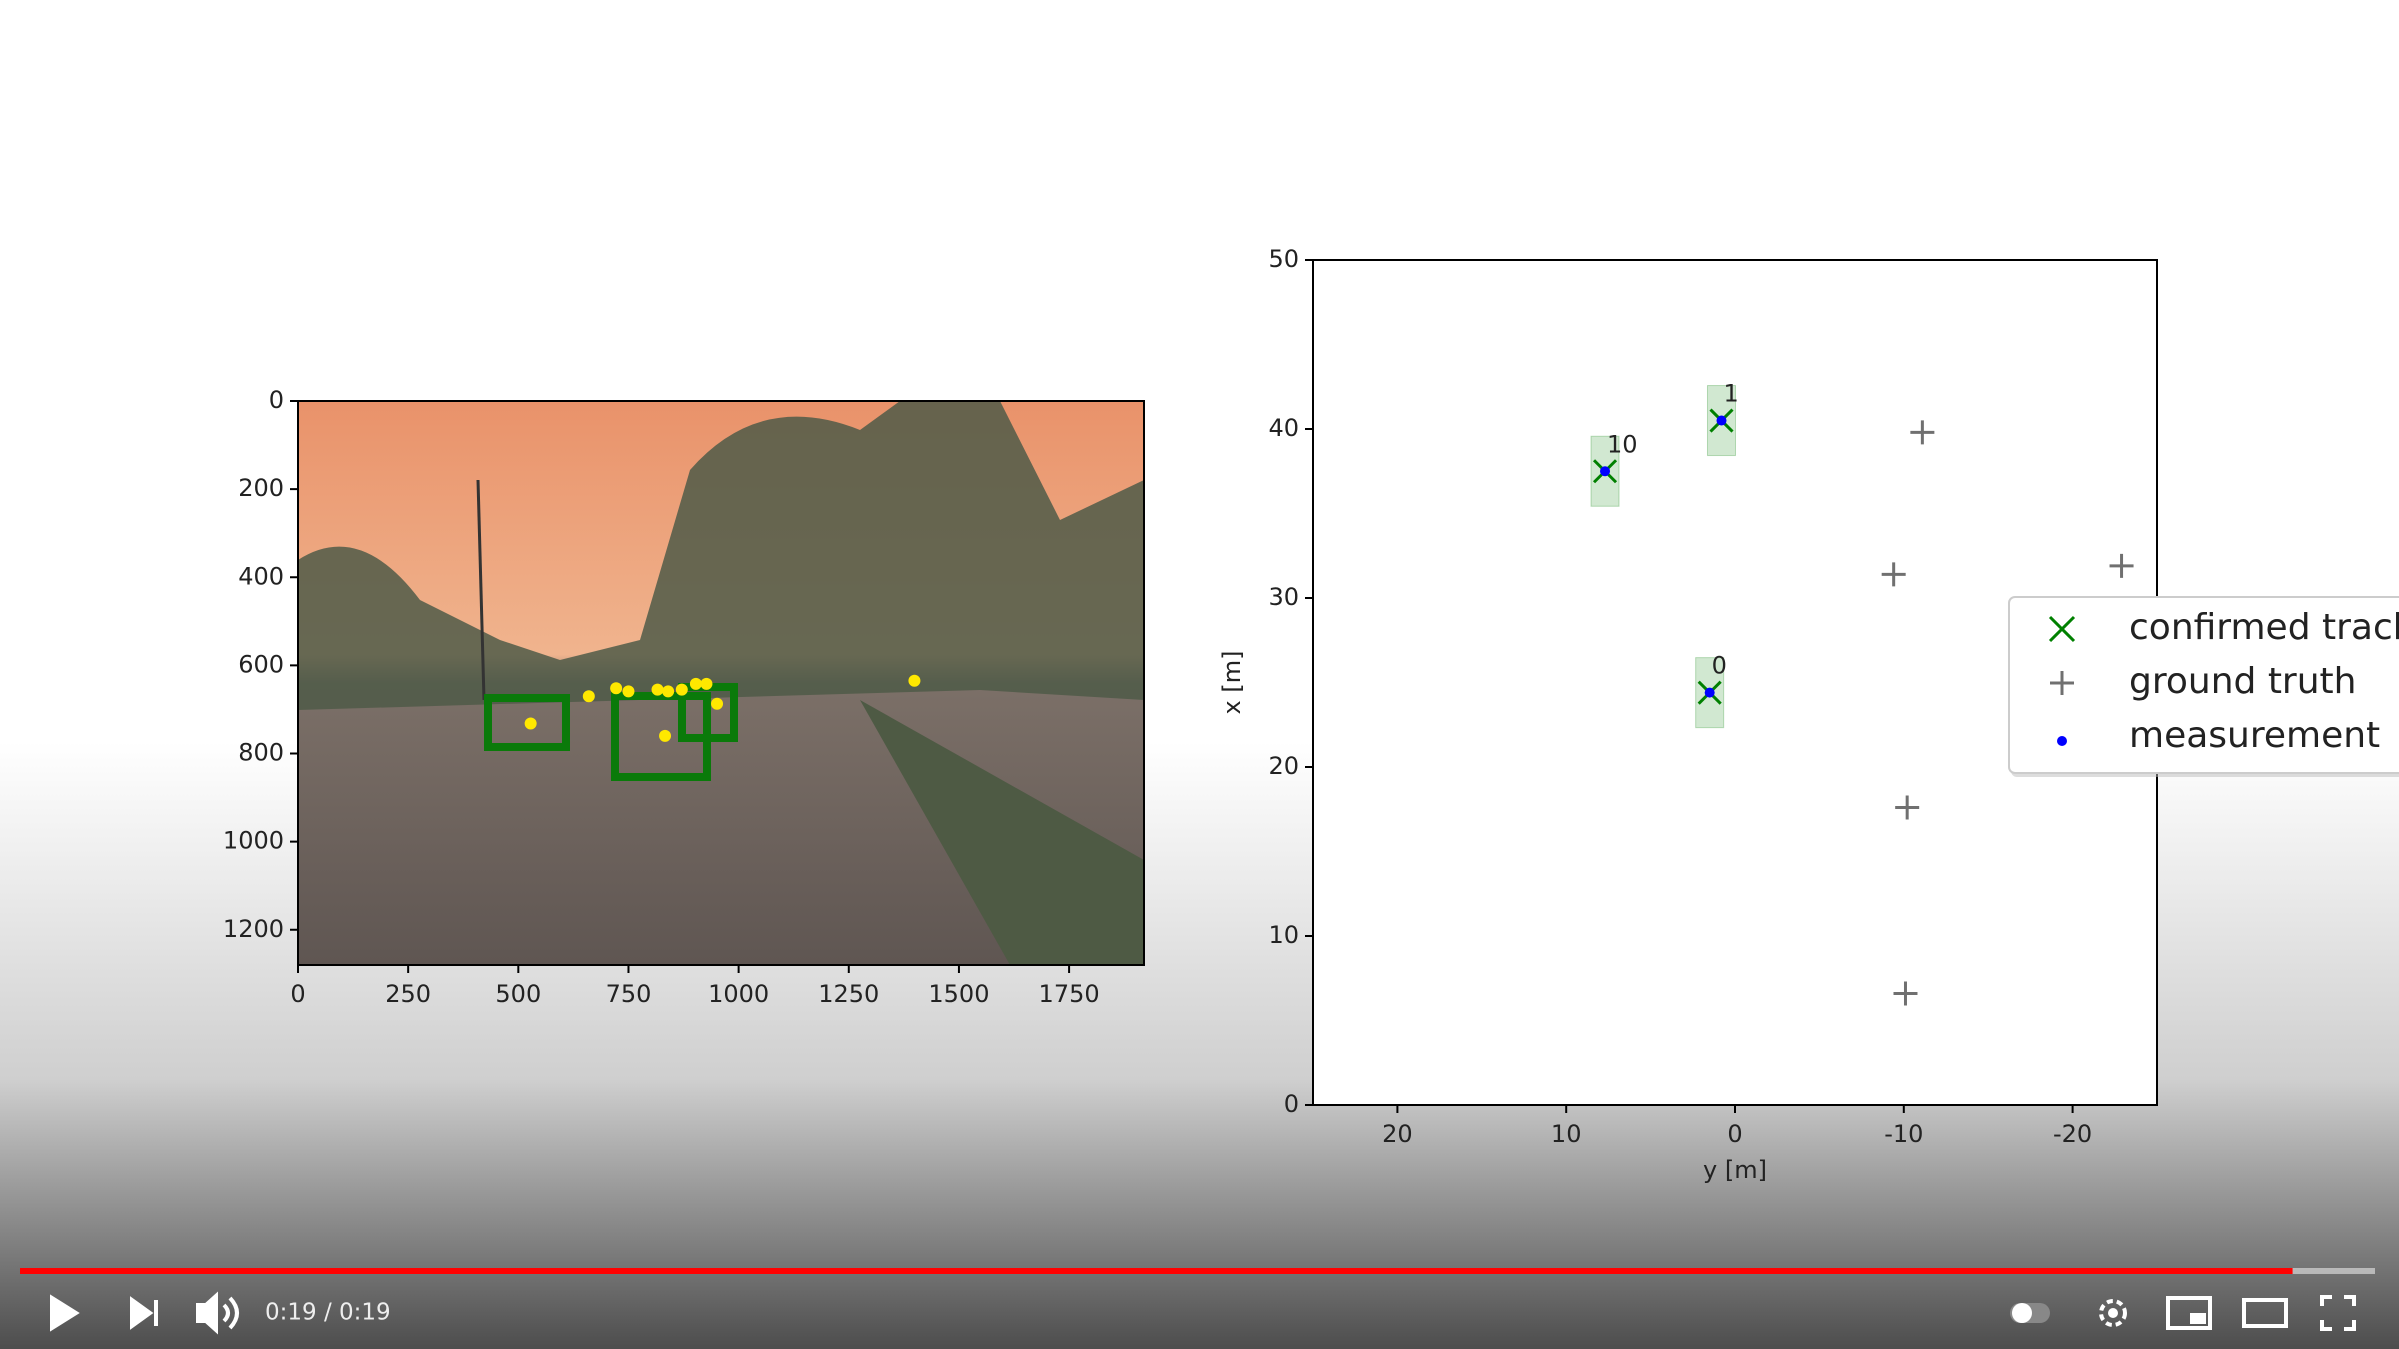 The image size is (2399, 1349). What do you see at coordinates (518, 994) in the screenshot?
I see `x-tick-label: 500` at bounding box center [518, 994].